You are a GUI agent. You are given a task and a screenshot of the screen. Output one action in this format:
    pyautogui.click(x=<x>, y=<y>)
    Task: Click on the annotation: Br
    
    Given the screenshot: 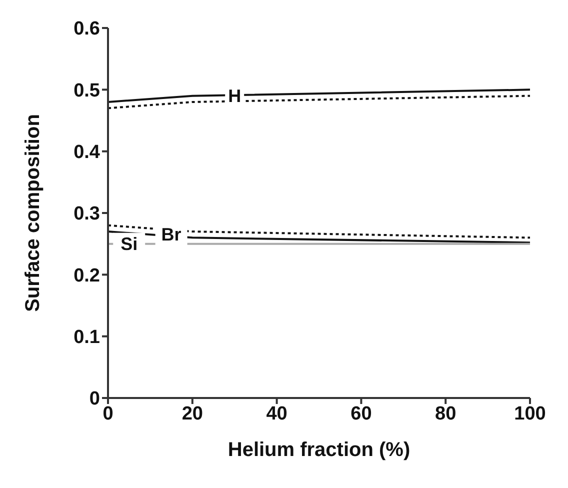 What is the action you would take?
    pyautogui.click(x=171, y=234)
    